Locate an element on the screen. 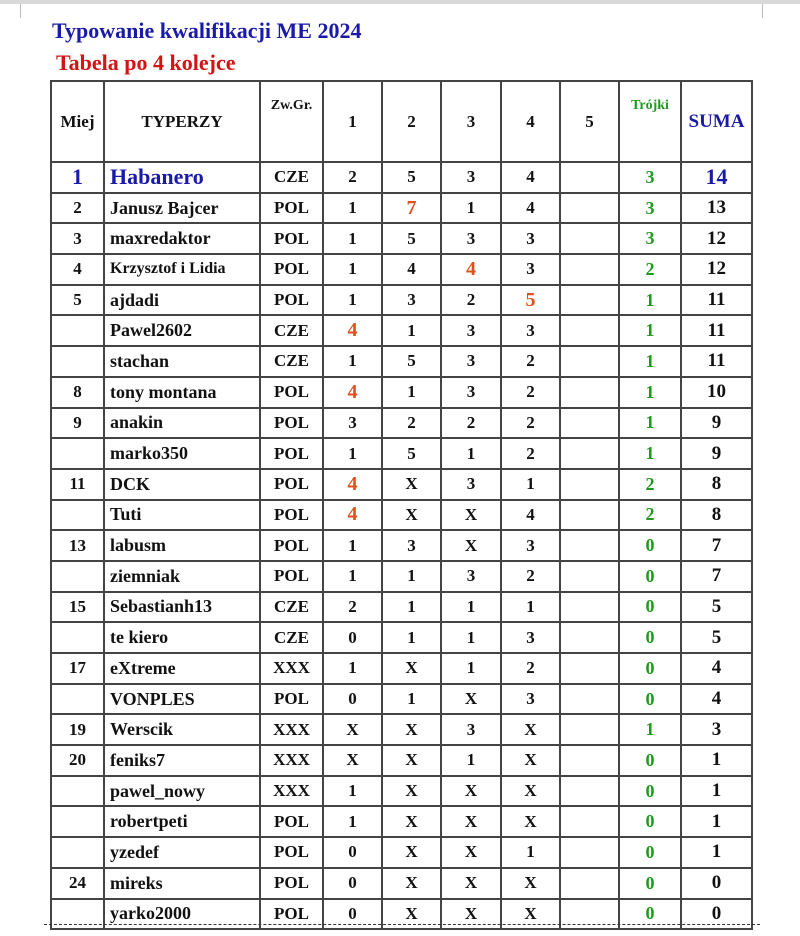 The image size is (800, 936). player-name: yzedef is located at coordinates (182, 852).